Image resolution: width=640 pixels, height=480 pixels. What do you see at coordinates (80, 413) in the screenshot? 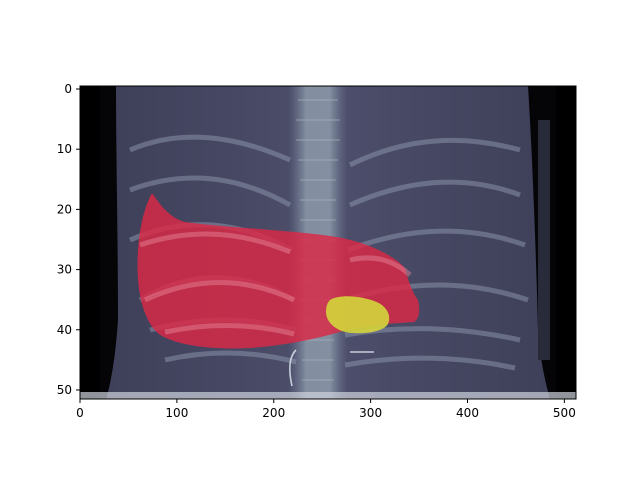
I see `x-tick-label: 0` at bounding box center [80, 413].